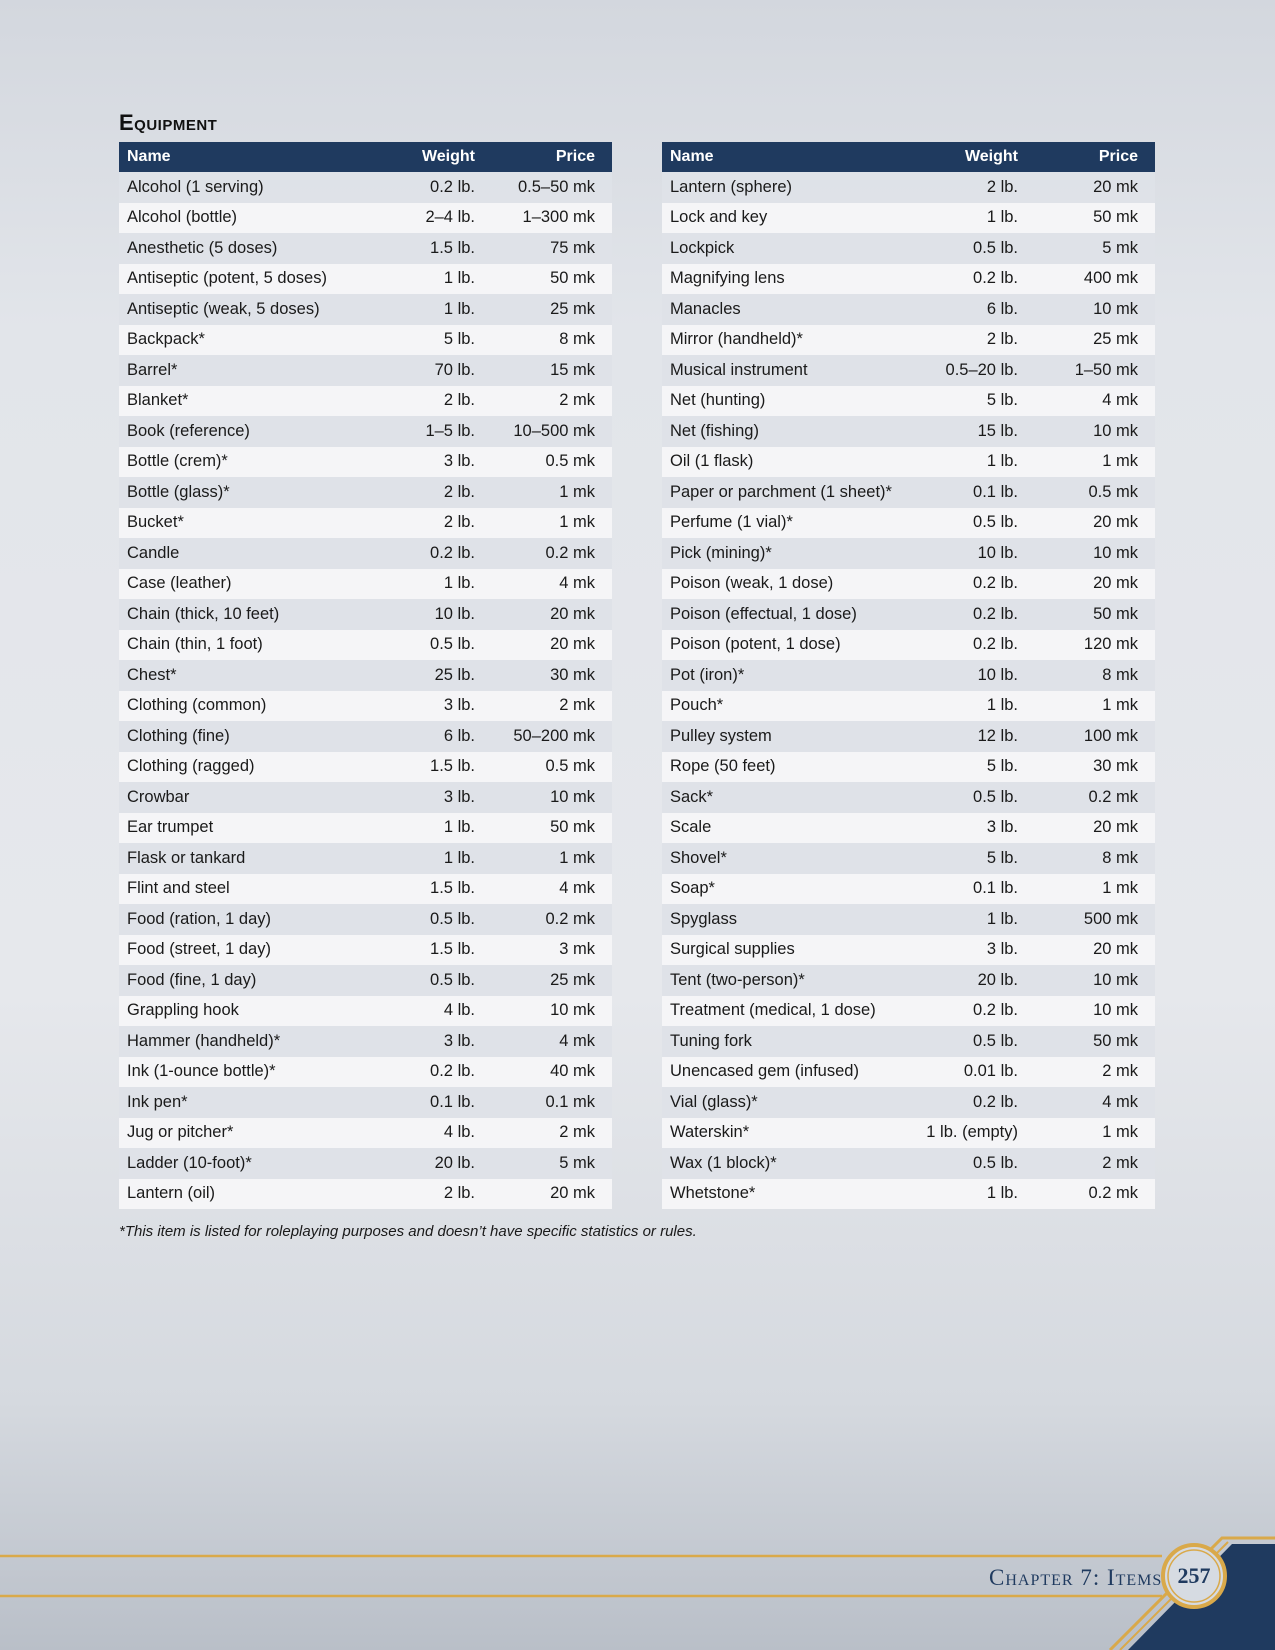 This screenshot has height=1650, width=1275. What do you see at coordinates (781, 827) in the screenshot?
I see `cell-name: Scale` at bounding box center [781, 827].